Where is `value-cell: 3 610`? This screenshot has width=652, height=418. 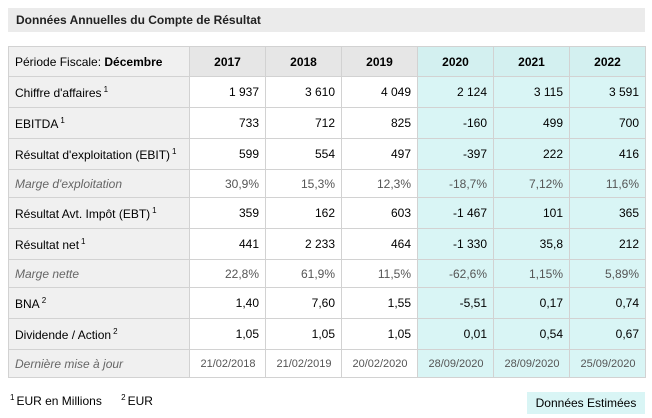
value-cell: 3 610 is located at coordinates (303, 92).